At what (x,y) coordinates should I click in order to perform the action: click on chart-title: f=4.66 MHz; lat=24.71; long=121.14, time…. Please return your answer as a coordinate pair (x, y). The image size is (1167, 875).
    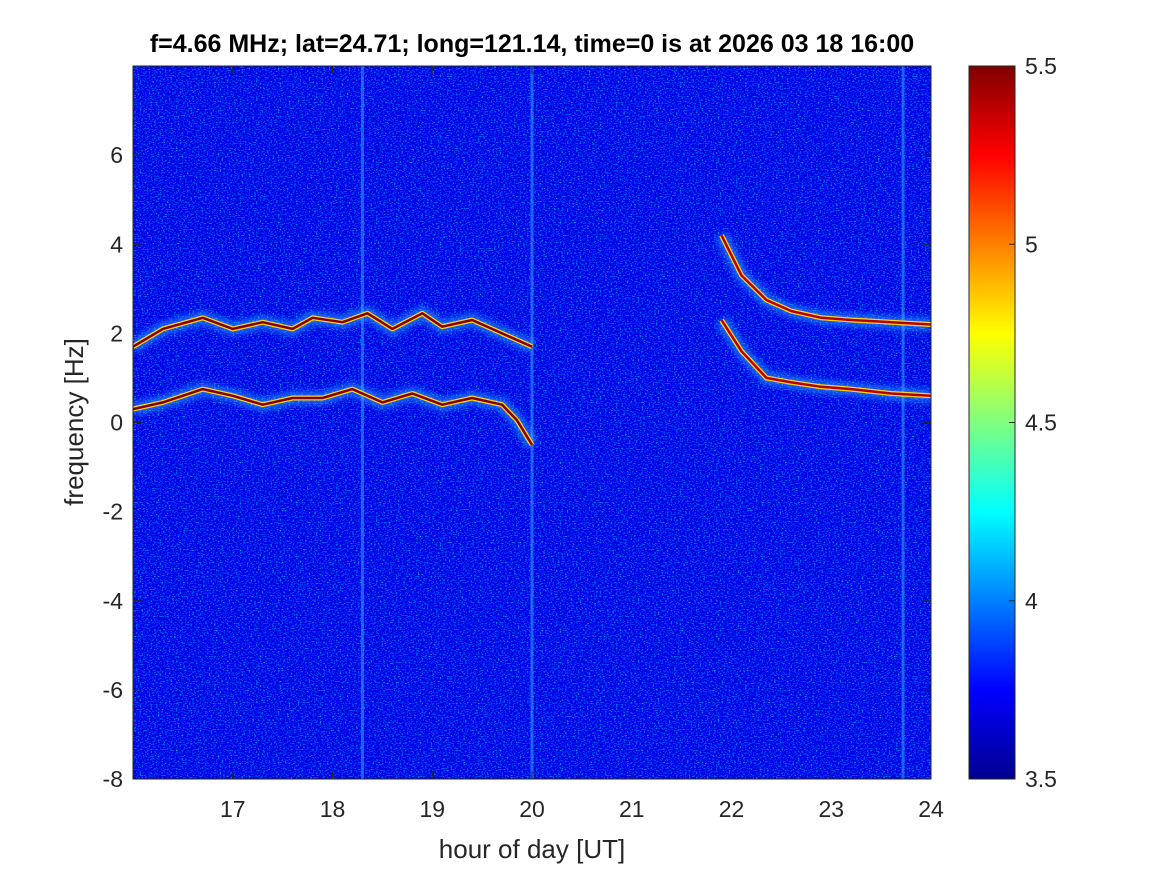
    Looking at the image, I should click on (532, 44).